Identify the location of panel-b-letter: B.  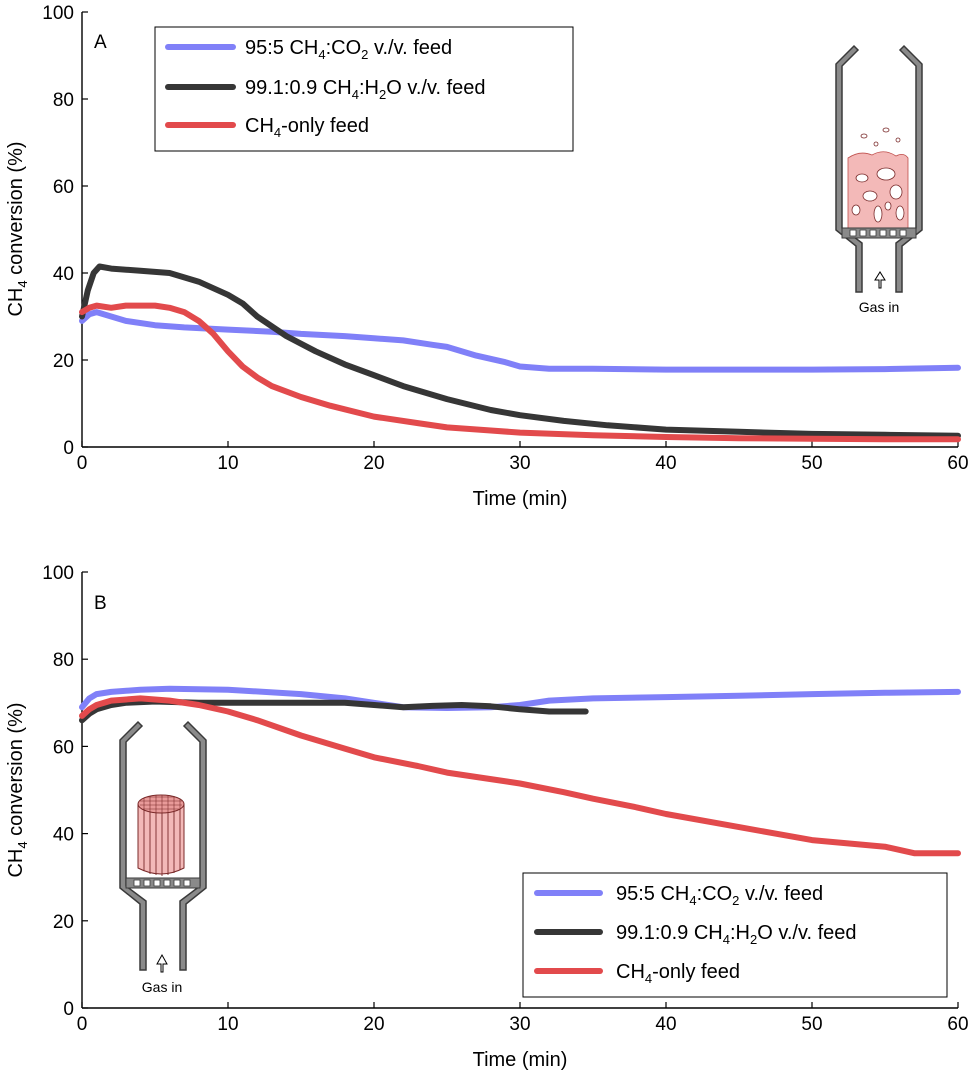
(100, 603).